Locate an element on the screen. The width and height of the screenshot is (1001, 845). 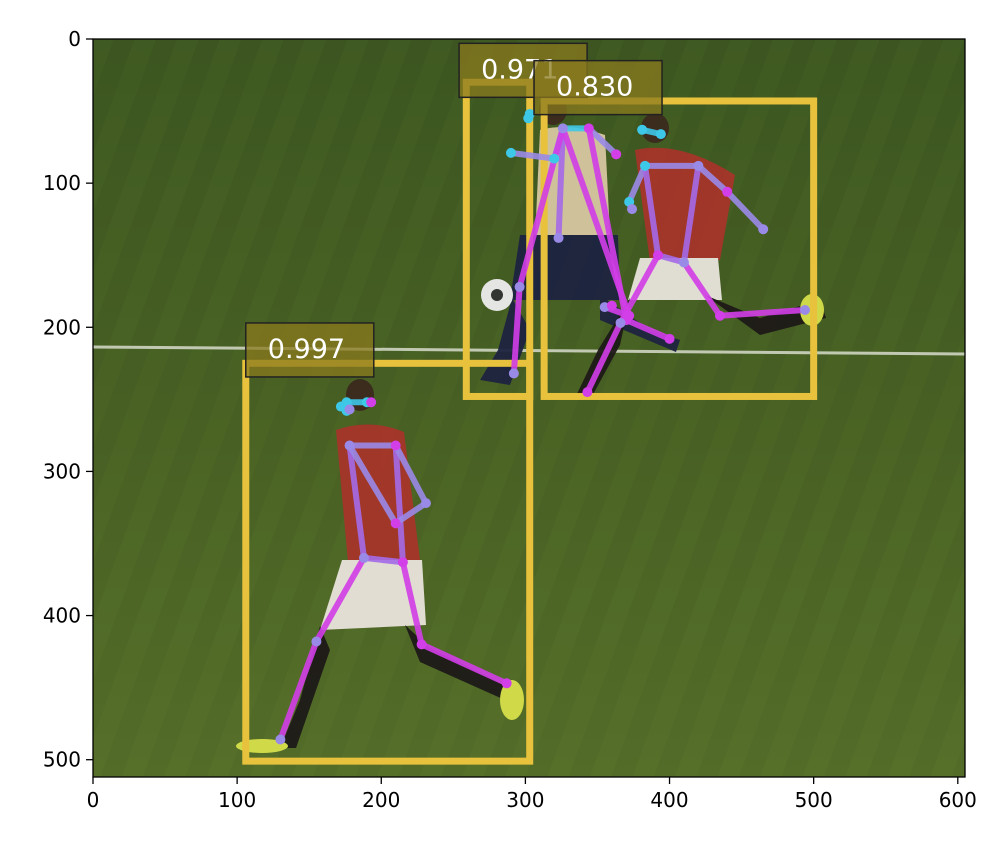
score-label-3: 0.830 is located at coordinates (598, 87).